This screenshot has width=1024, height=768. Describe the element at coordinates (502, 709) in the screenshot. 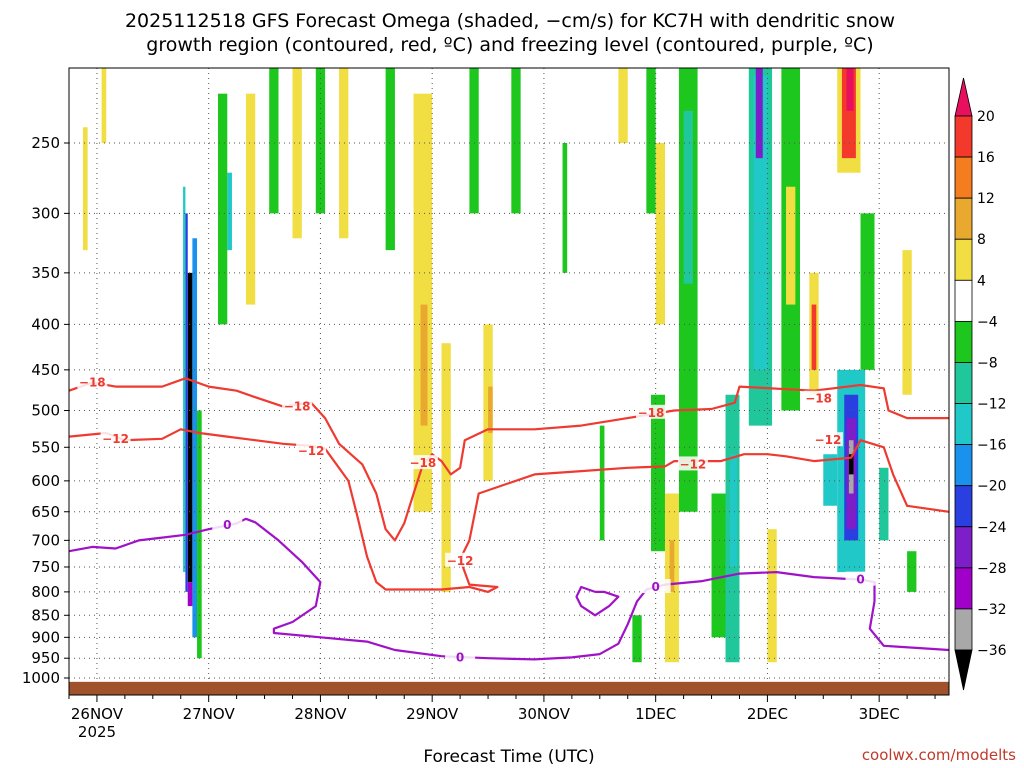

I see `x-axis: 26NOV 27NOV 28NOV 29NOV 30NOV 1DEC 2DEC 3DEC` at that location.